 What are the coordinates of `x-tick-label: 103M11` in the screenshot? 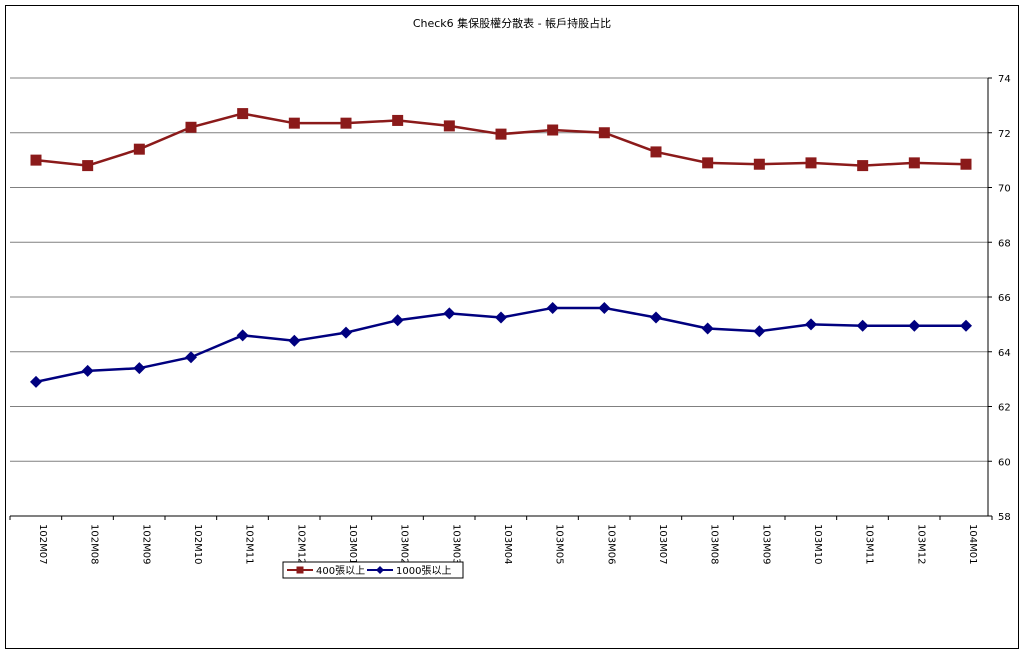 It's located at (869, 544).